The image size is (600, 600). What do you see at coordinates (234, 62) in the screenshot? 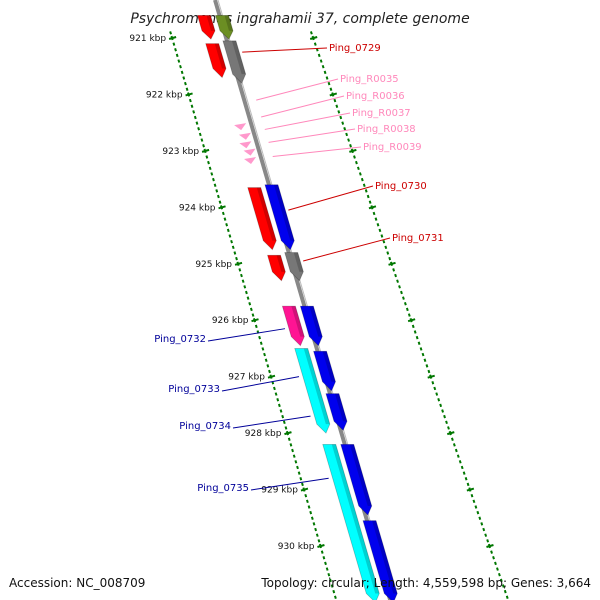
I see `gene-feature-gray` at bounding box center [234, 62].